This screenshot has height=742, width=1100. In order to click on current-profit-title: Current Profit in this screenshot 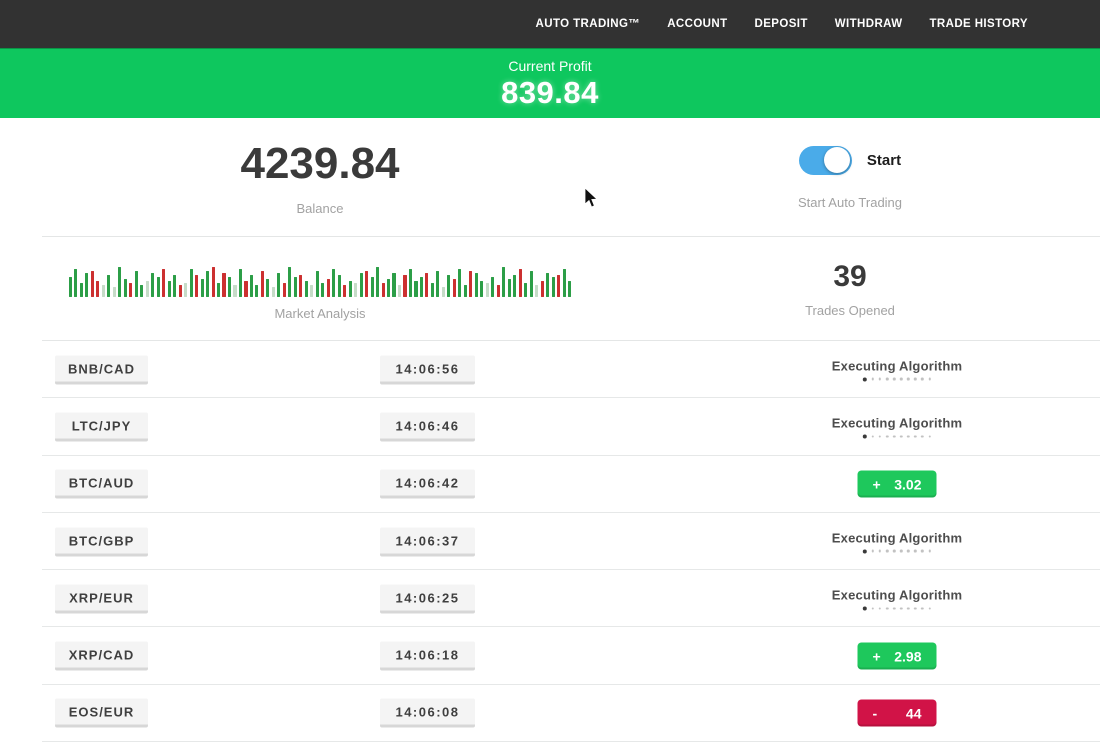, I will do `click(550, 66)`.